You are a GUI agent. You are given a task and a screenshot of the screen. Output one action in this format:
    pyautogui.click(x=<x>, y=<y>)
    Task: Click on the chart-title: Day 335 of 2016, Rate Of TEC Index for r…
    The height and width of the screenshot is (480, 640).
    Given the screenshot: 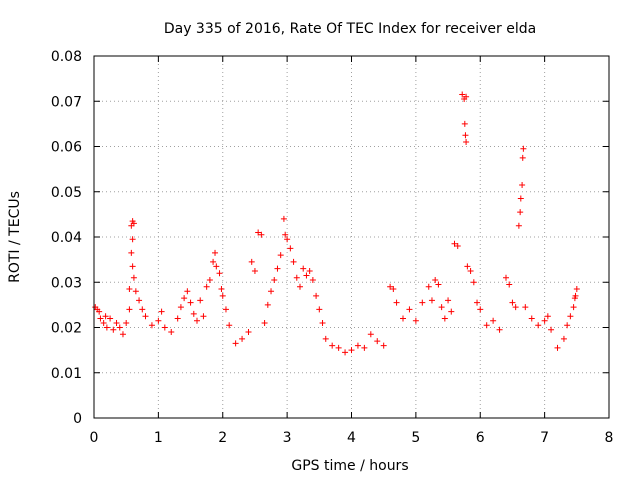 What is the action you would take?
    pyautogui.click(x=350, y=29)
    